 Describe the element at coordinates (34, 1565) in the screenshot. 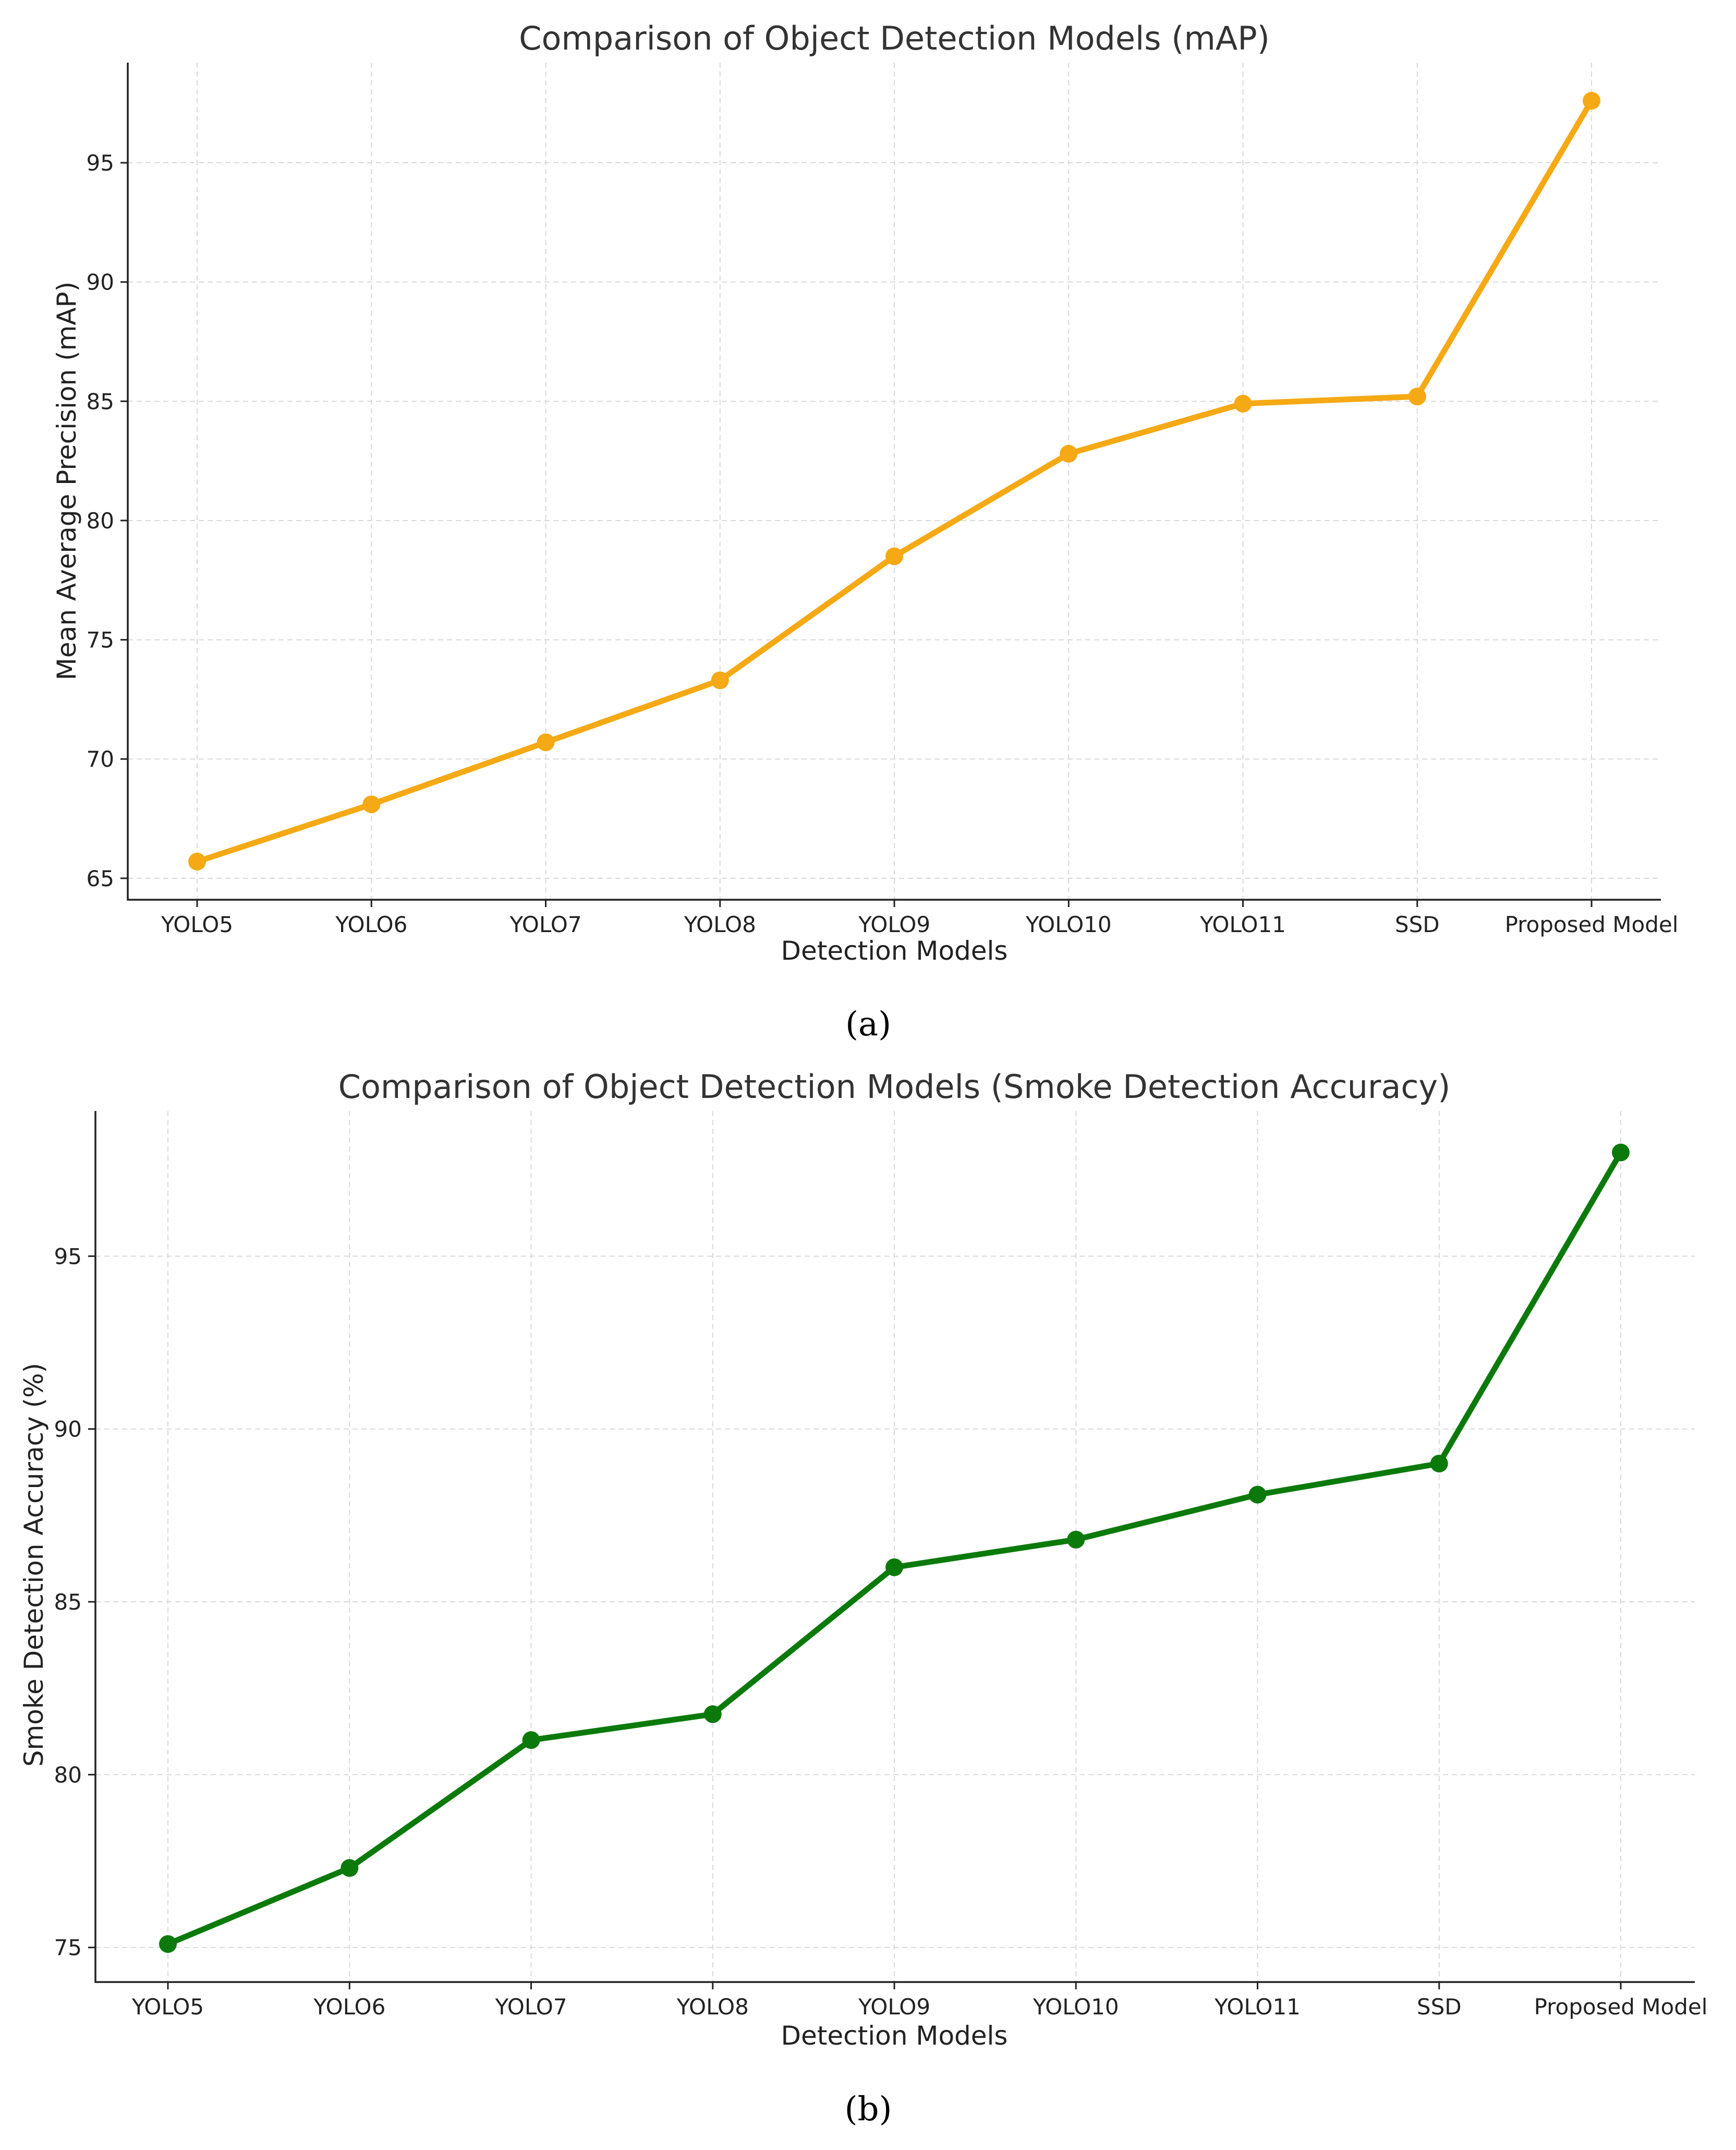

I see `chart-b-y-axis-label: Smoke Detection Accuracy (%)` at that location.